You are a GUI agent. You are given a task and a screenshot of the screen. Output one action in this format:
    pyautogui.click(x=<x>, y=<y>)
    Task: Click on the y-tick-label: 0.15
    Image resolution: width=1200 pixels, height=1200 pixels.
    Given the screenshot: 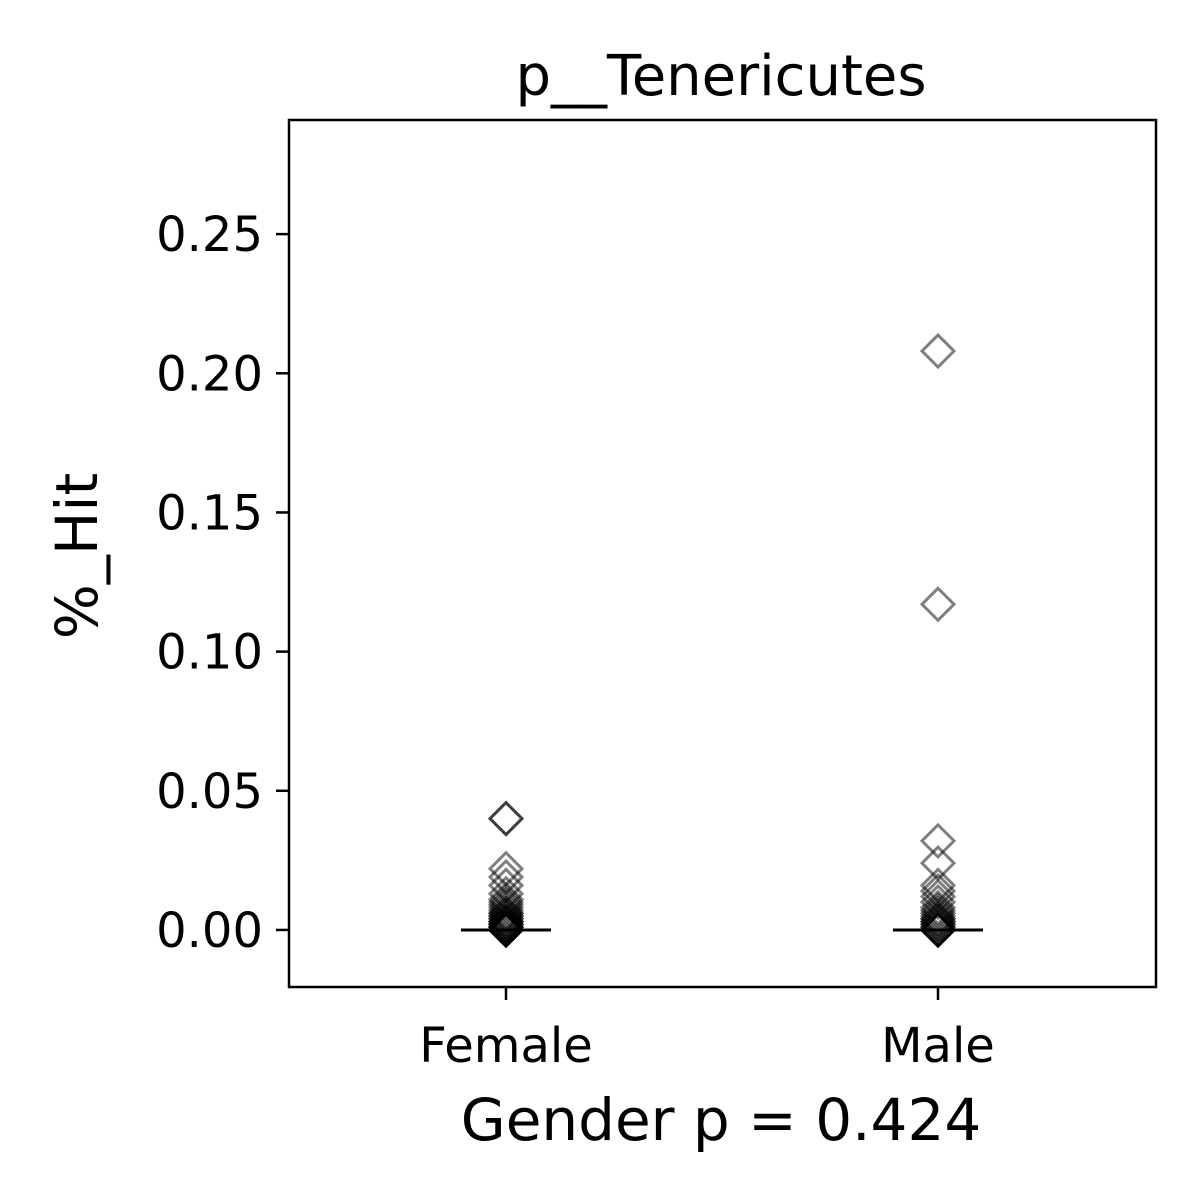 What is the action you would take?
    pyautogui.click(x=209, y=513)
    